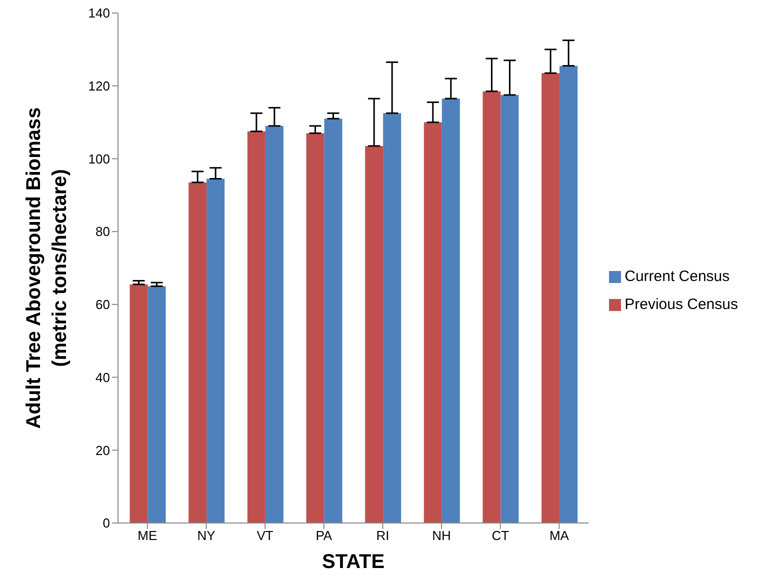  Describe the element at coordinates (353, 562) in the screenshot. I see `x-axis-title: STATE` at that location.